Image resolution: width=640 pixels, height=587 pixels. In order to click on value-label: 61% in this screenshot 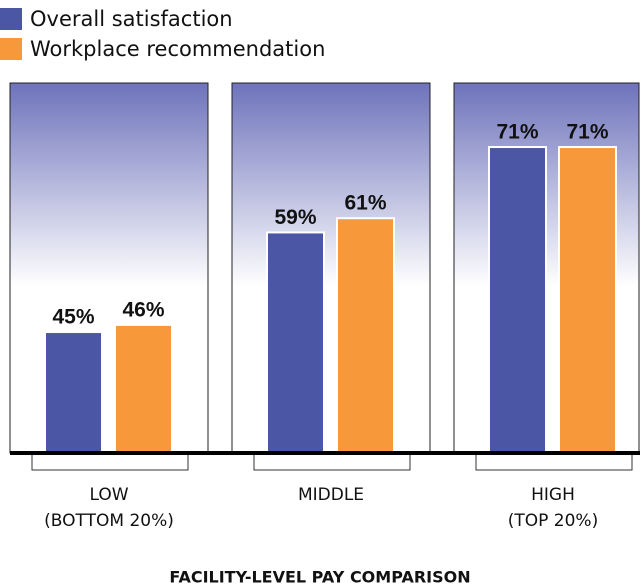, I will do `click(365, 203)`.